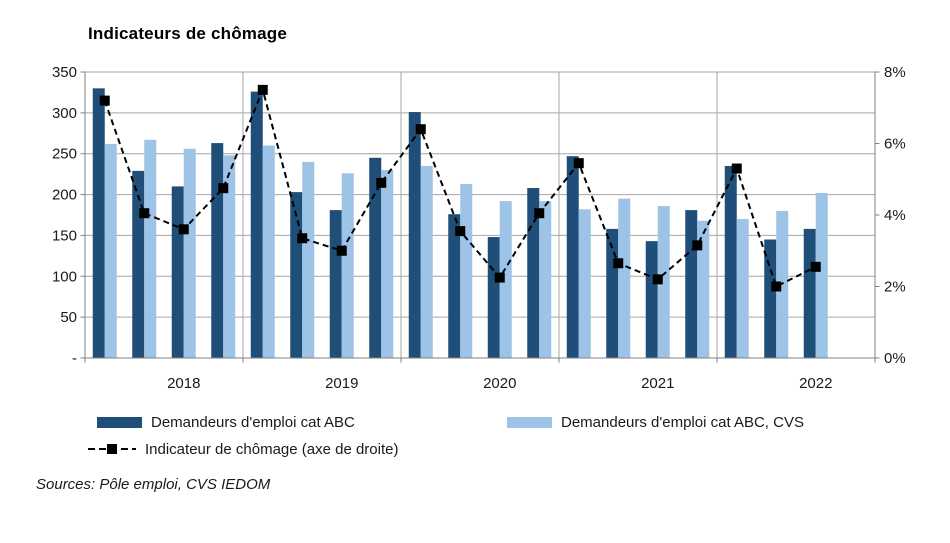 This screenshot has width=950, height=543. I want to click on legend-item-abc-cvs: Demandeurs d'emploi cat ABC, CVS, so click(655, 422).